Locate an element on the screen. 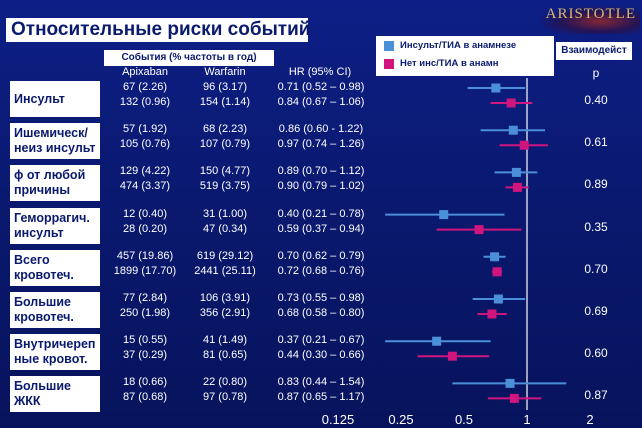 This screenshot has height=428, width=642. apixaban-value: 457 (19.86) is located at coordinates (145, 255).